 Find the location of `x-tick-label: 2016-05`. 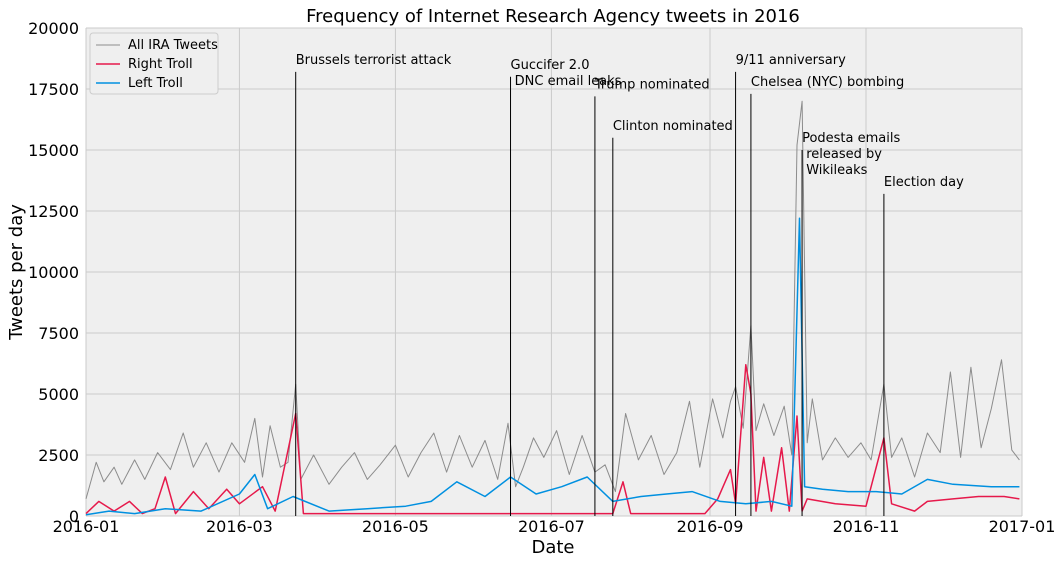

x-tick-label: 2016-05 is located at coordinates (395, 526).